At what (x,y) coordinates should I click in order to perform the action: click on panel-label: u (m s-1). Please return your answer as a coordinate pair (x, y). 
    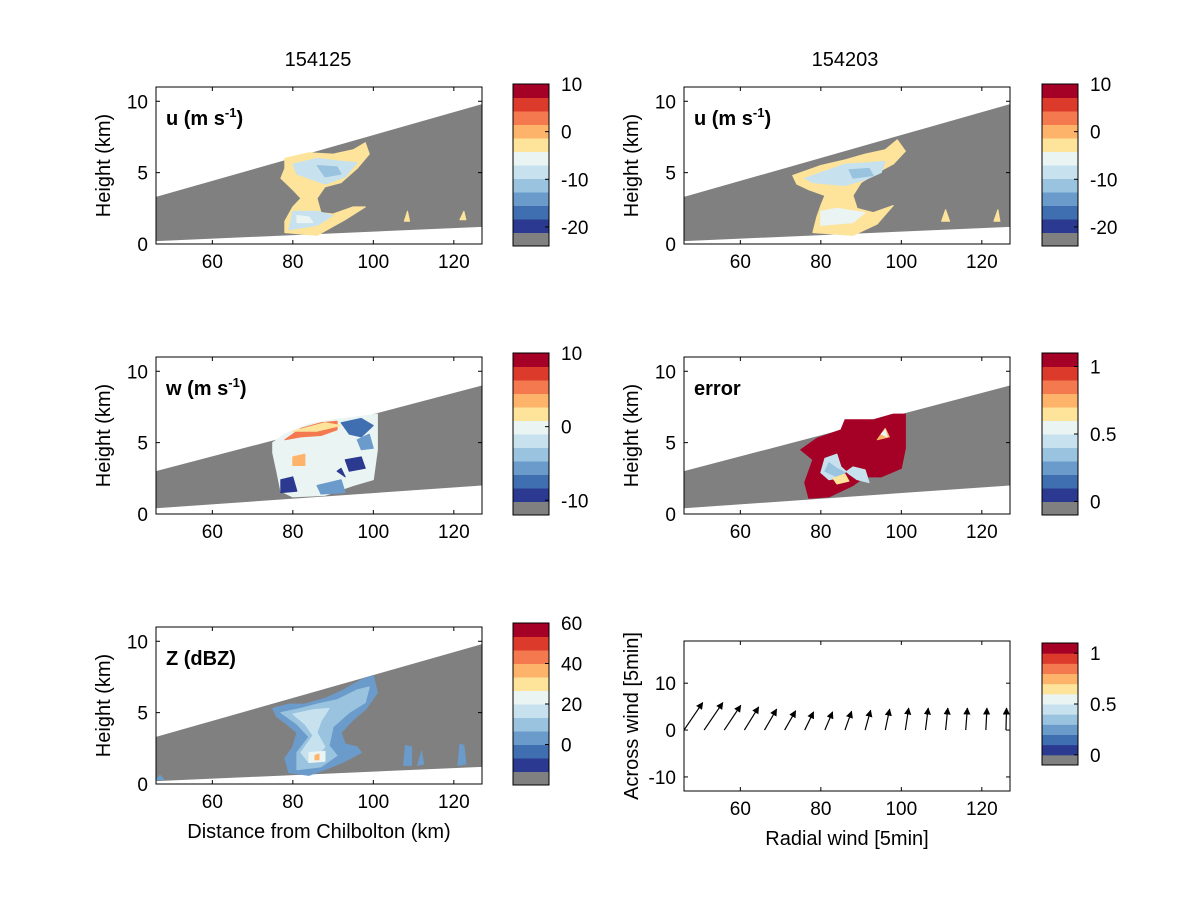
    Looking at the image, I should click on (204, 117).